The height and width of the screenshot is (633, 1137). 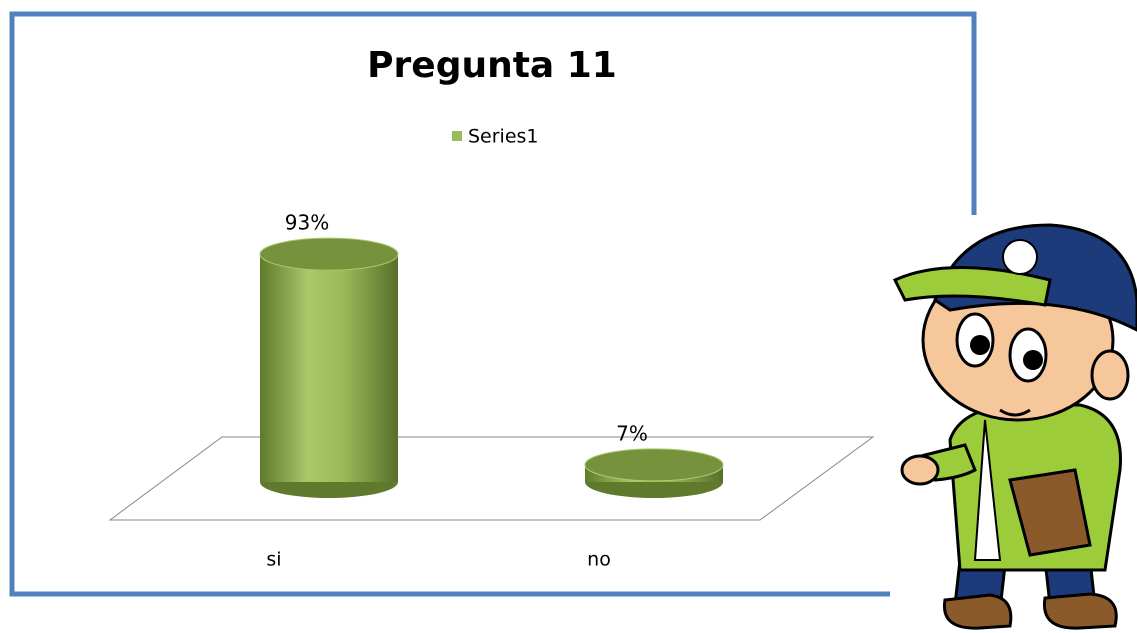 I want to click on x-tick-label: si, so click(x=273, y=560).